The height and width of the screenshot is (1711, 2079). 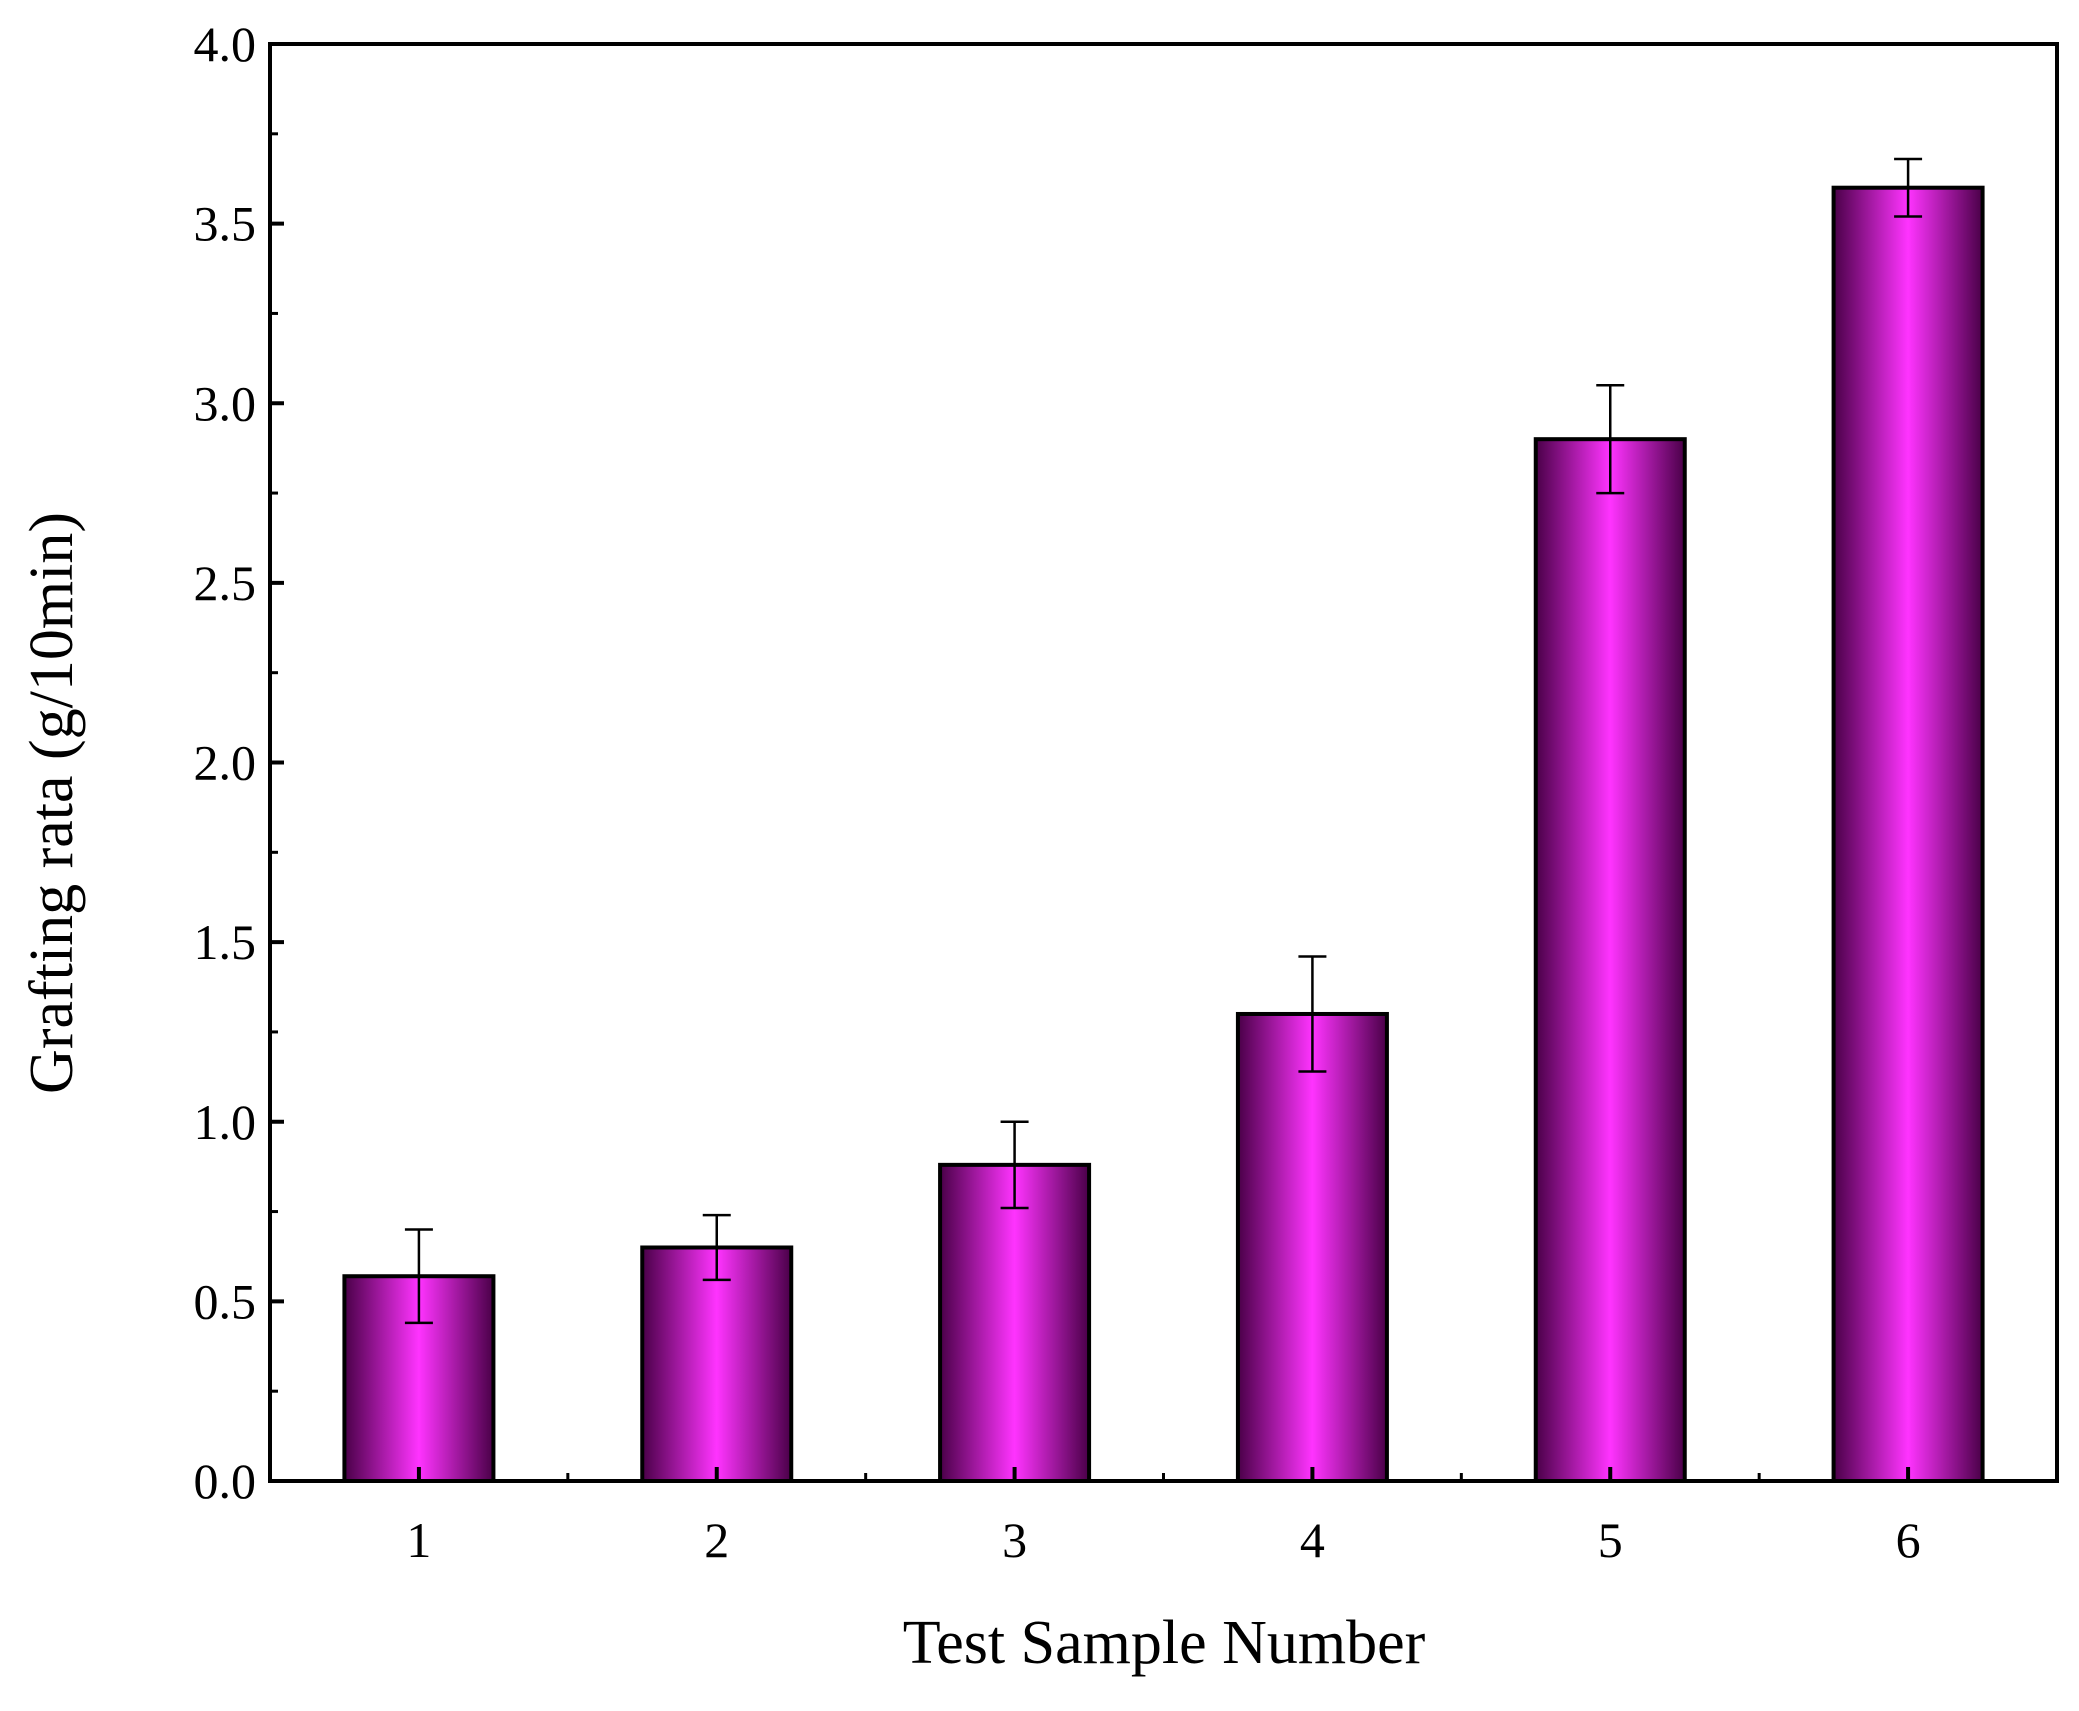 What do you see at coordinates (225, 1122) in the screenshot?
I see `y-tick-label: 1.0` at bounding box center [225, 1122].